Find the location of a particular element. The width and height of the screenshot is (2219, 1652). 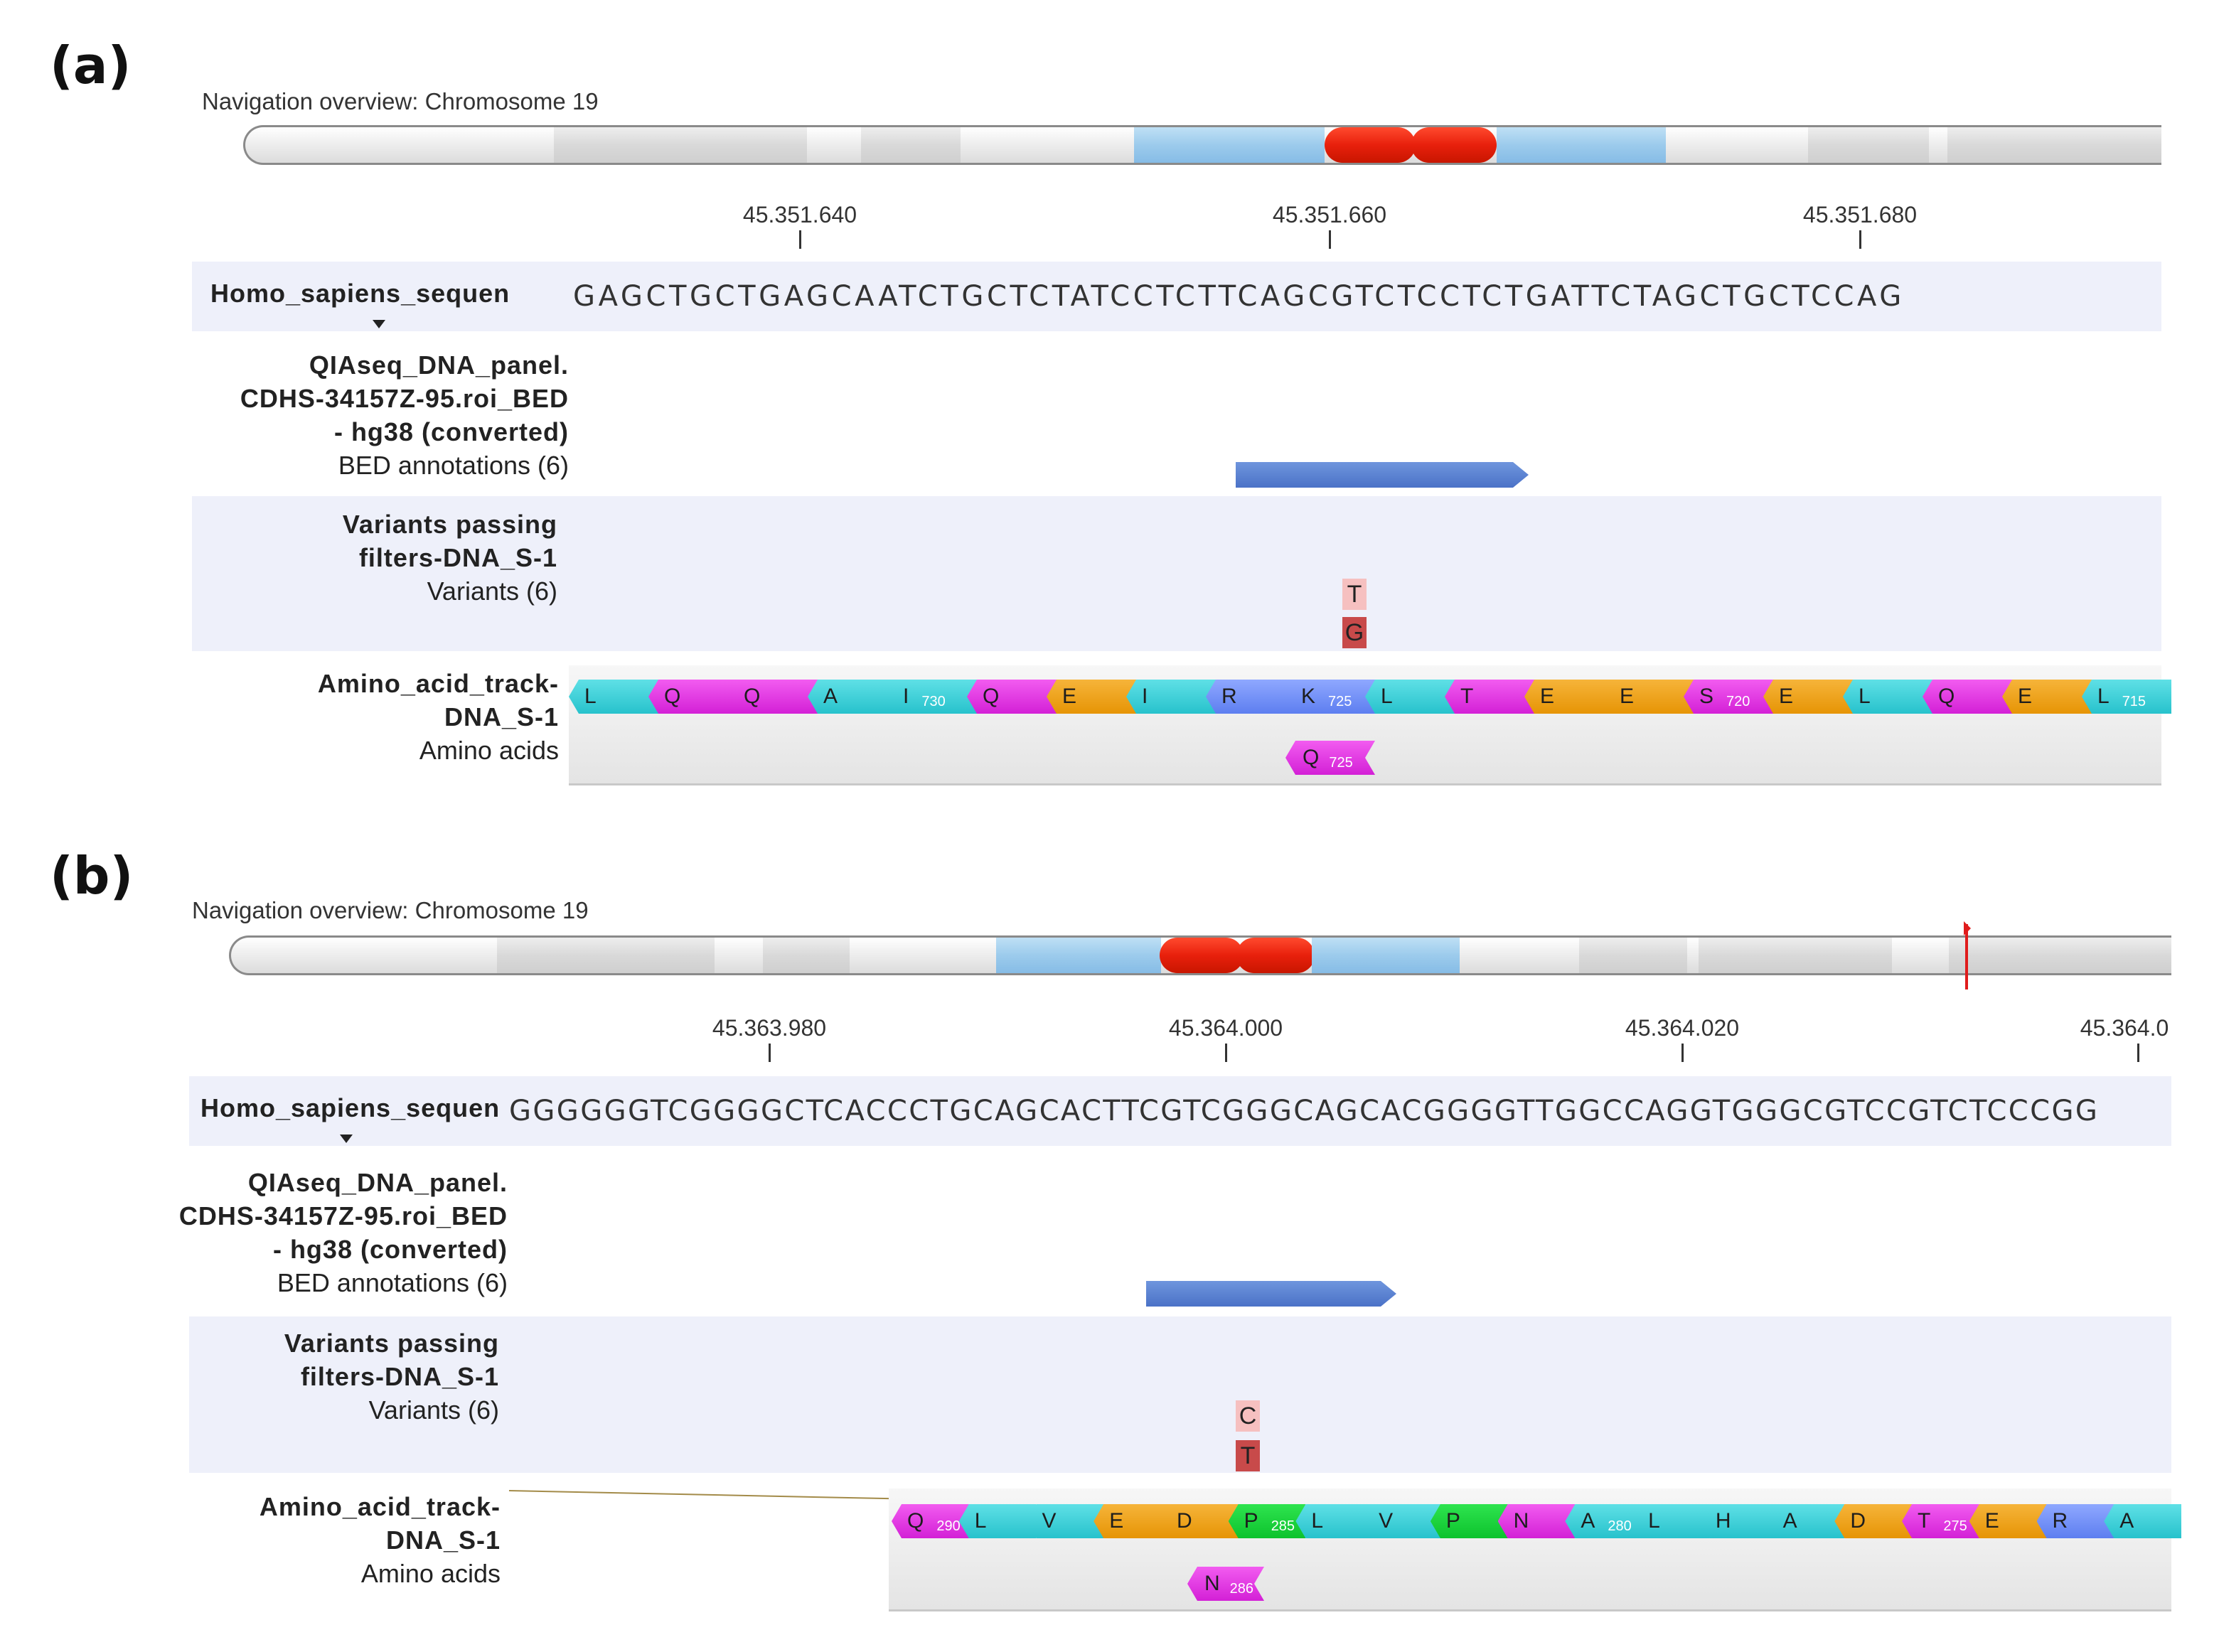

amino-acid-residue: L 715 is located at coordinates (2126, 697).